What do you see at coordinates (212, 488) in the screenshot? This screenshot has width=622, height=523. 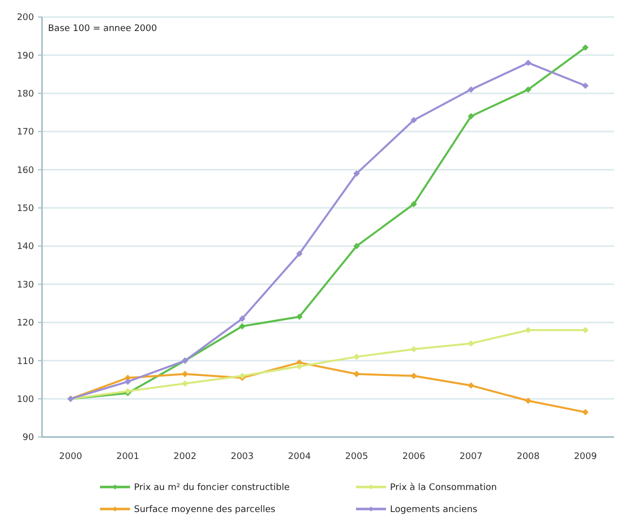 I see `legend-label: Prix au m² du foncier constructible` at bounding box center [212, 488].